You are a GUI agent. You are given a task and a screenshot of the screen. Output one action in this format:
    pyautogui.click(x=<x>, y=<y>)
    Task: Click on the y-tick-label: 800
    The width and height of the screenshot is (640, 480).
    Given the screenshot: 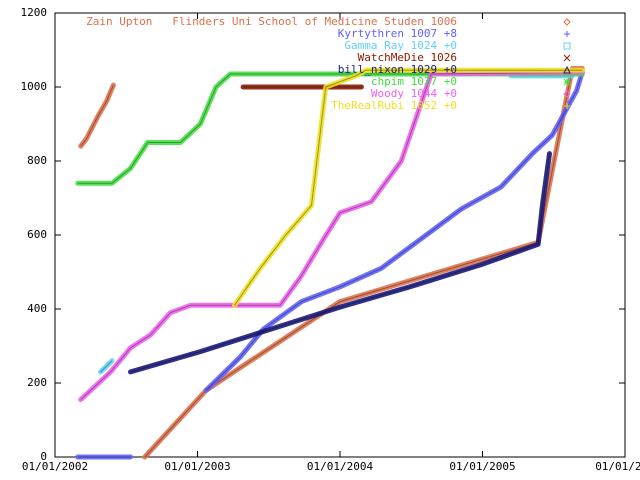 What is the action you would take?
    pyautogui.click(x=37, y=160)
    